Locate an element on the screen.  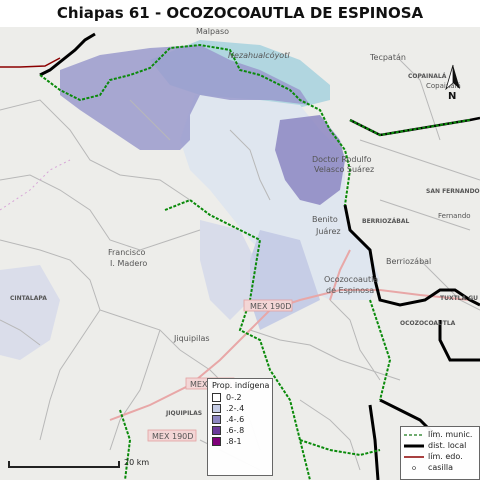
legend-proportion-item: .4-.6 is located at coordinates (240, 419).